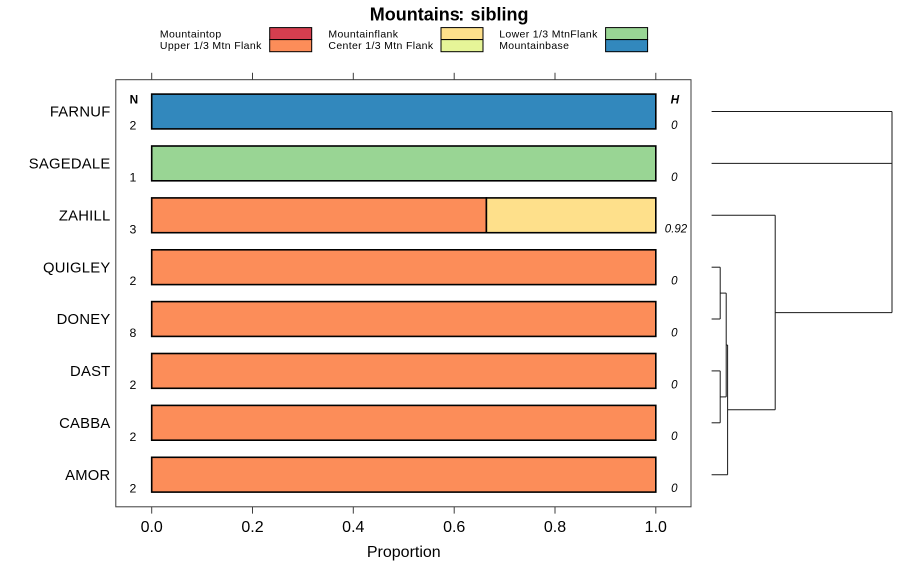 The height and width of the screenshot is (580, 900). I want to click on svg-text: FARNUF, so click(80, 113).